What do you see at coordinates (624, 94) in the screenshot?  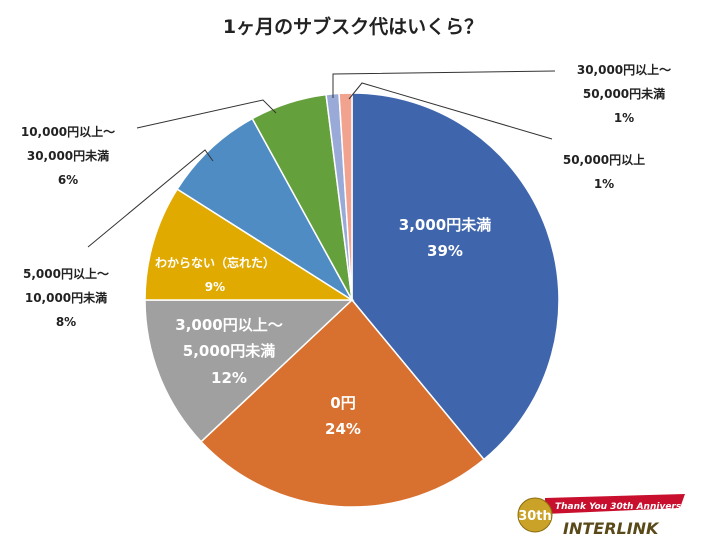 I see `slice-label-6: 30,000円以上～ 50,000円未満 1%` at bounding box center [624, 94].